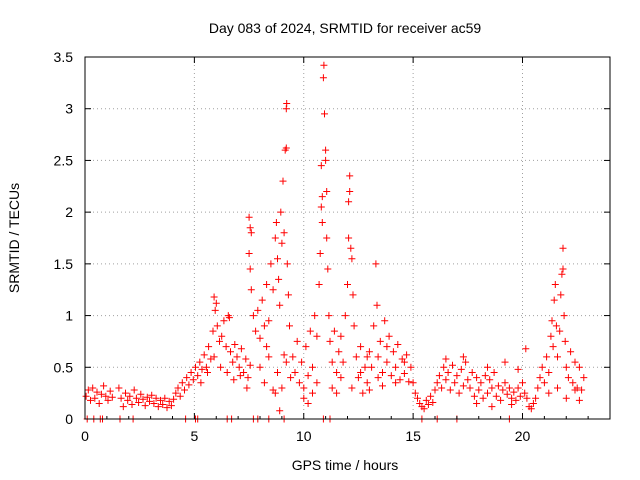 The height and width of the screenshot is (480, 640). I want to click on x-tick-label: 10, so click(304, 436).